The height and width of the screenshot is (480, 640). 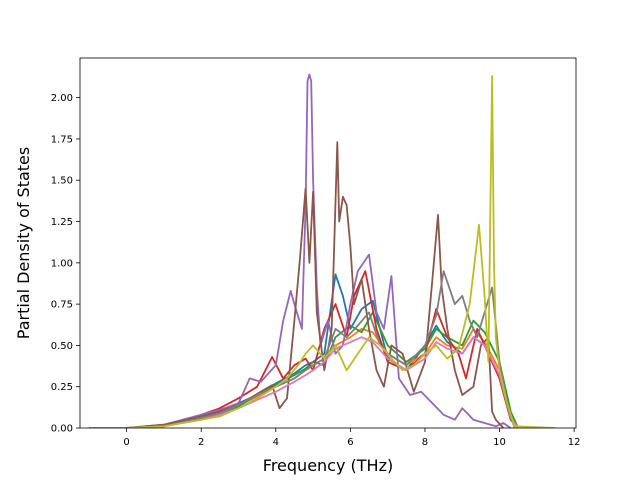 What do you see at coordinates (62, 98) in the screenshot?
I see `y-tick-label: 2.00` at bounding box center [62, 98].